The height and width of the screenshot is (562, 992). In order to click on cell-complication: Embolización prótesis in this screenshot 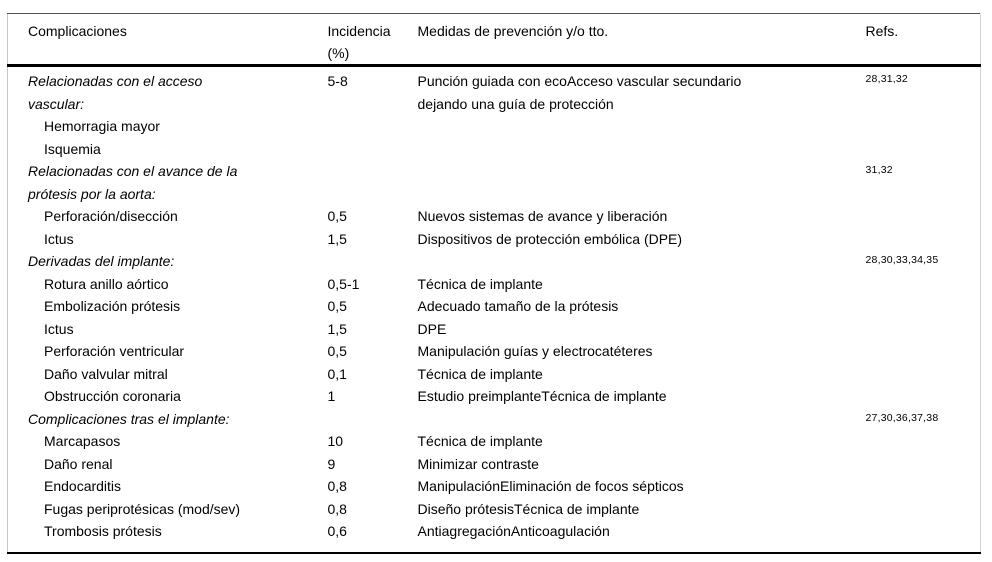, I will do `click(112, 306)`.